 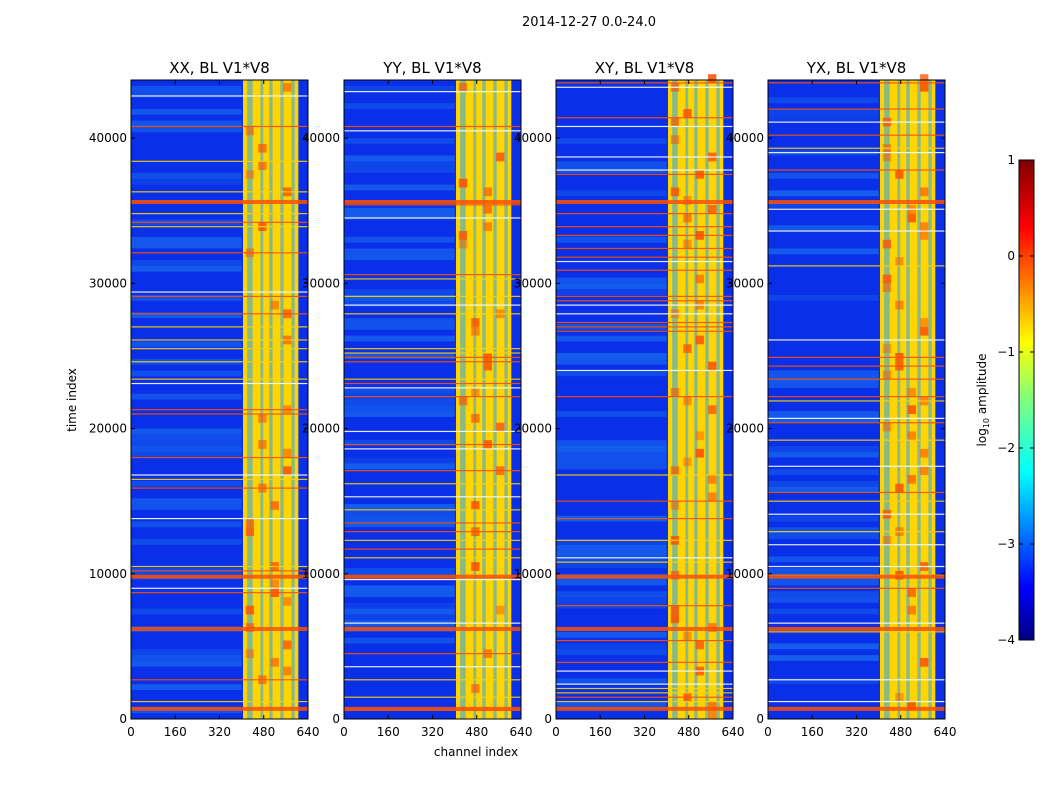 I want to click on x-tick-label: 480, so click(x=900, y=732).